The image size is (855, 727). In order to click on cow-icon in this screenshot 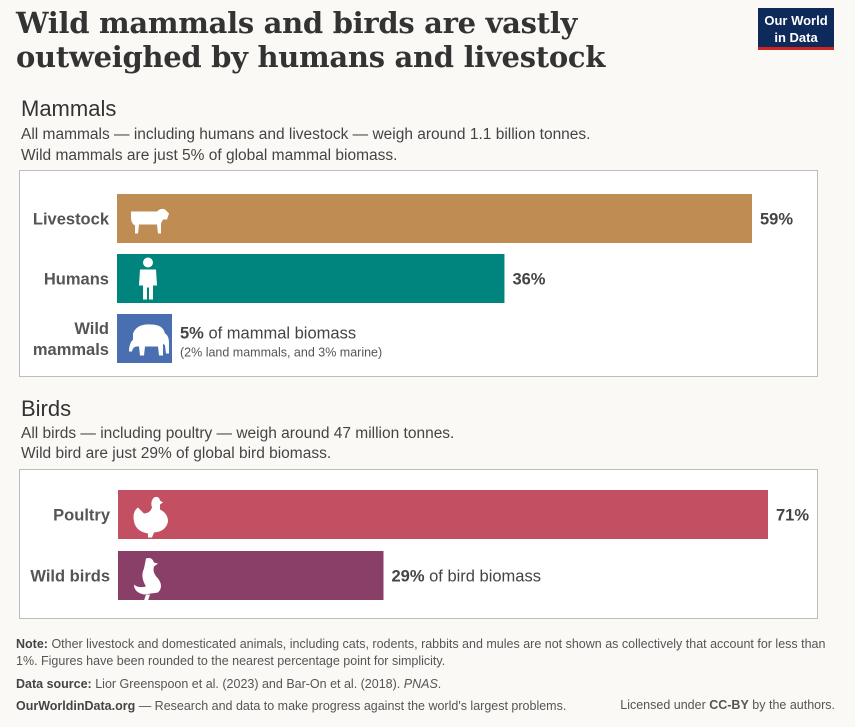, I will do `click(150, 221)`.